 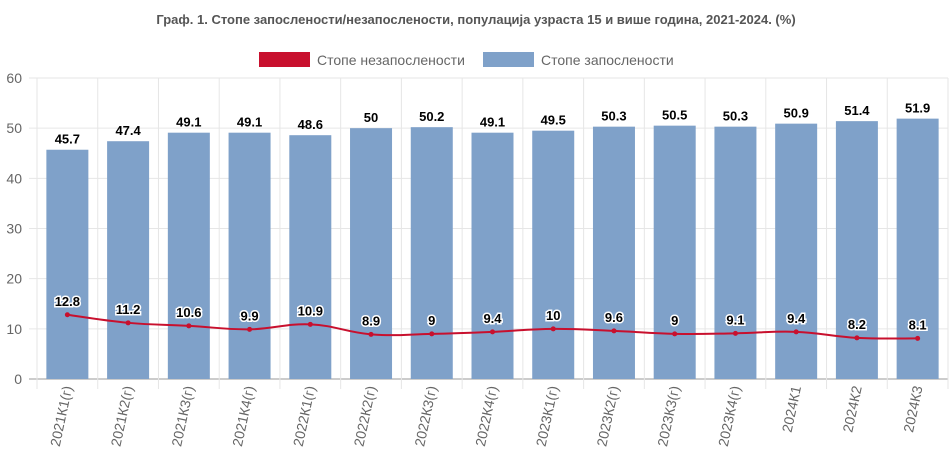 I want to click on legend-item-unemployment: Стопе незапослености, so click(x=362, y=60).